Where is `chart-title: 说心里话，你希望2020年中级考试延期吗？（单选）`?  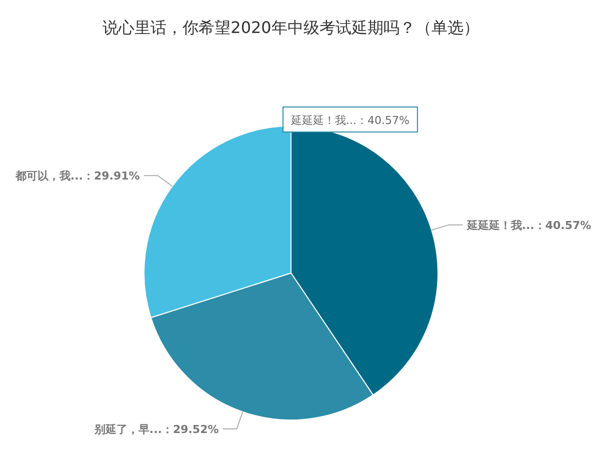
chart-title: 说心里话，你希望2020年中级考试延期吗？（单选） is located at coordinates (291, 27).